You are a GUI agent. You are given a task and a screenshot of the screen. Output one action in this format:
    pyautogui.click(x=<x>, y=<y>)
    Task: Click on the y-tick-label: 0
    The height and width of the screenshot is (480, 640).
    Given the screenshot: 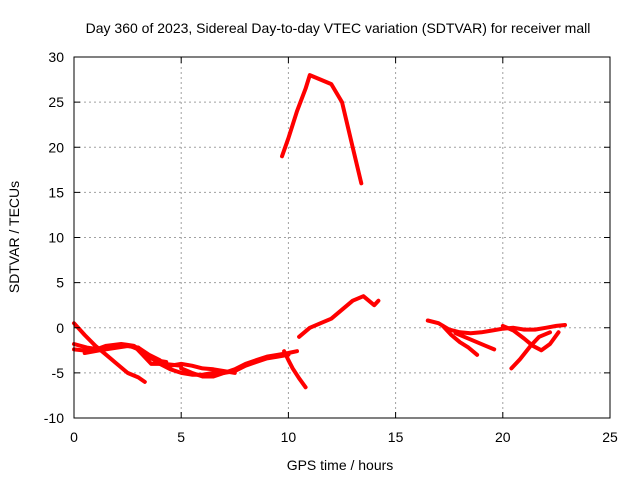 What is the action you would take?
    pyautogui.click(x=60, y=328)
    